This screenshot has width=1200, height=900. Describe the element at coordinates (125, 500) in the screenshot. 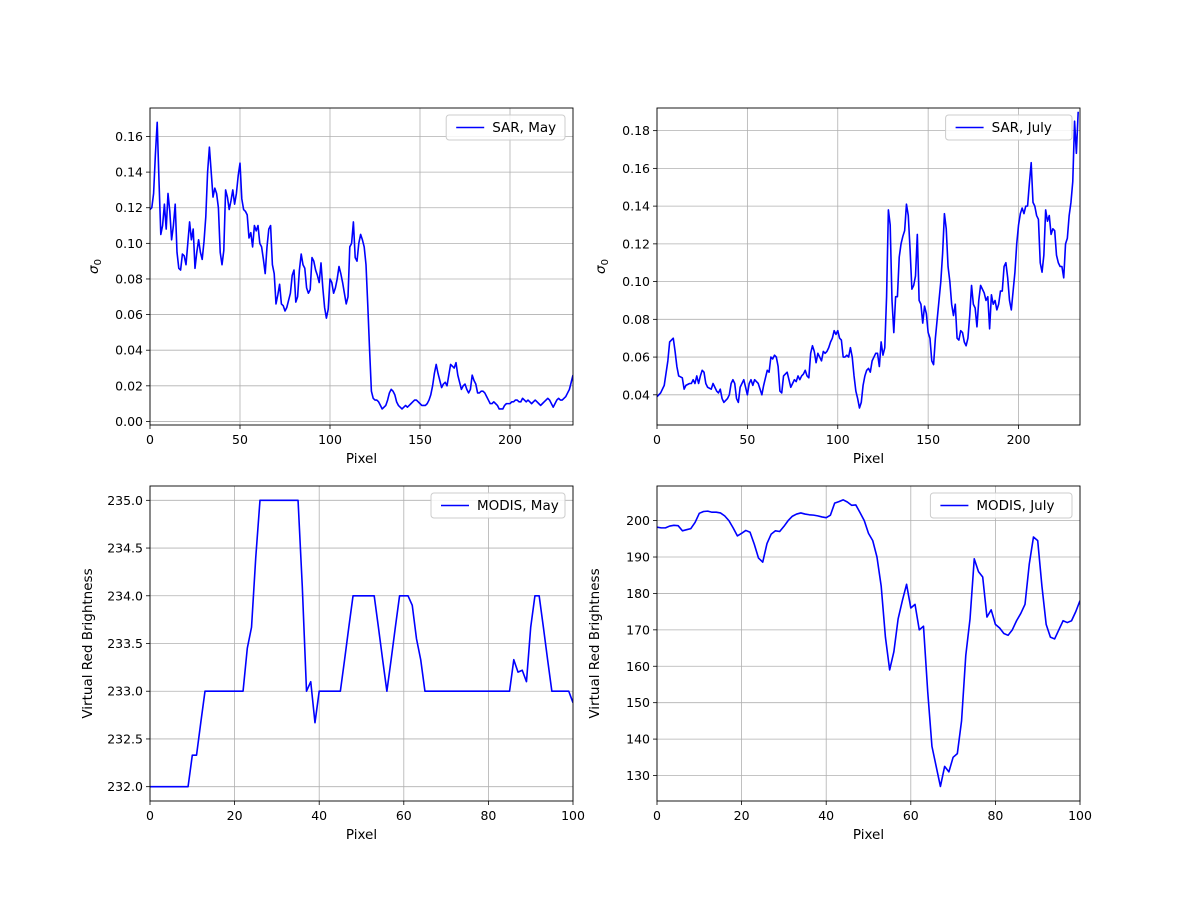

I see `y-tick-label: 235.0` at that location.